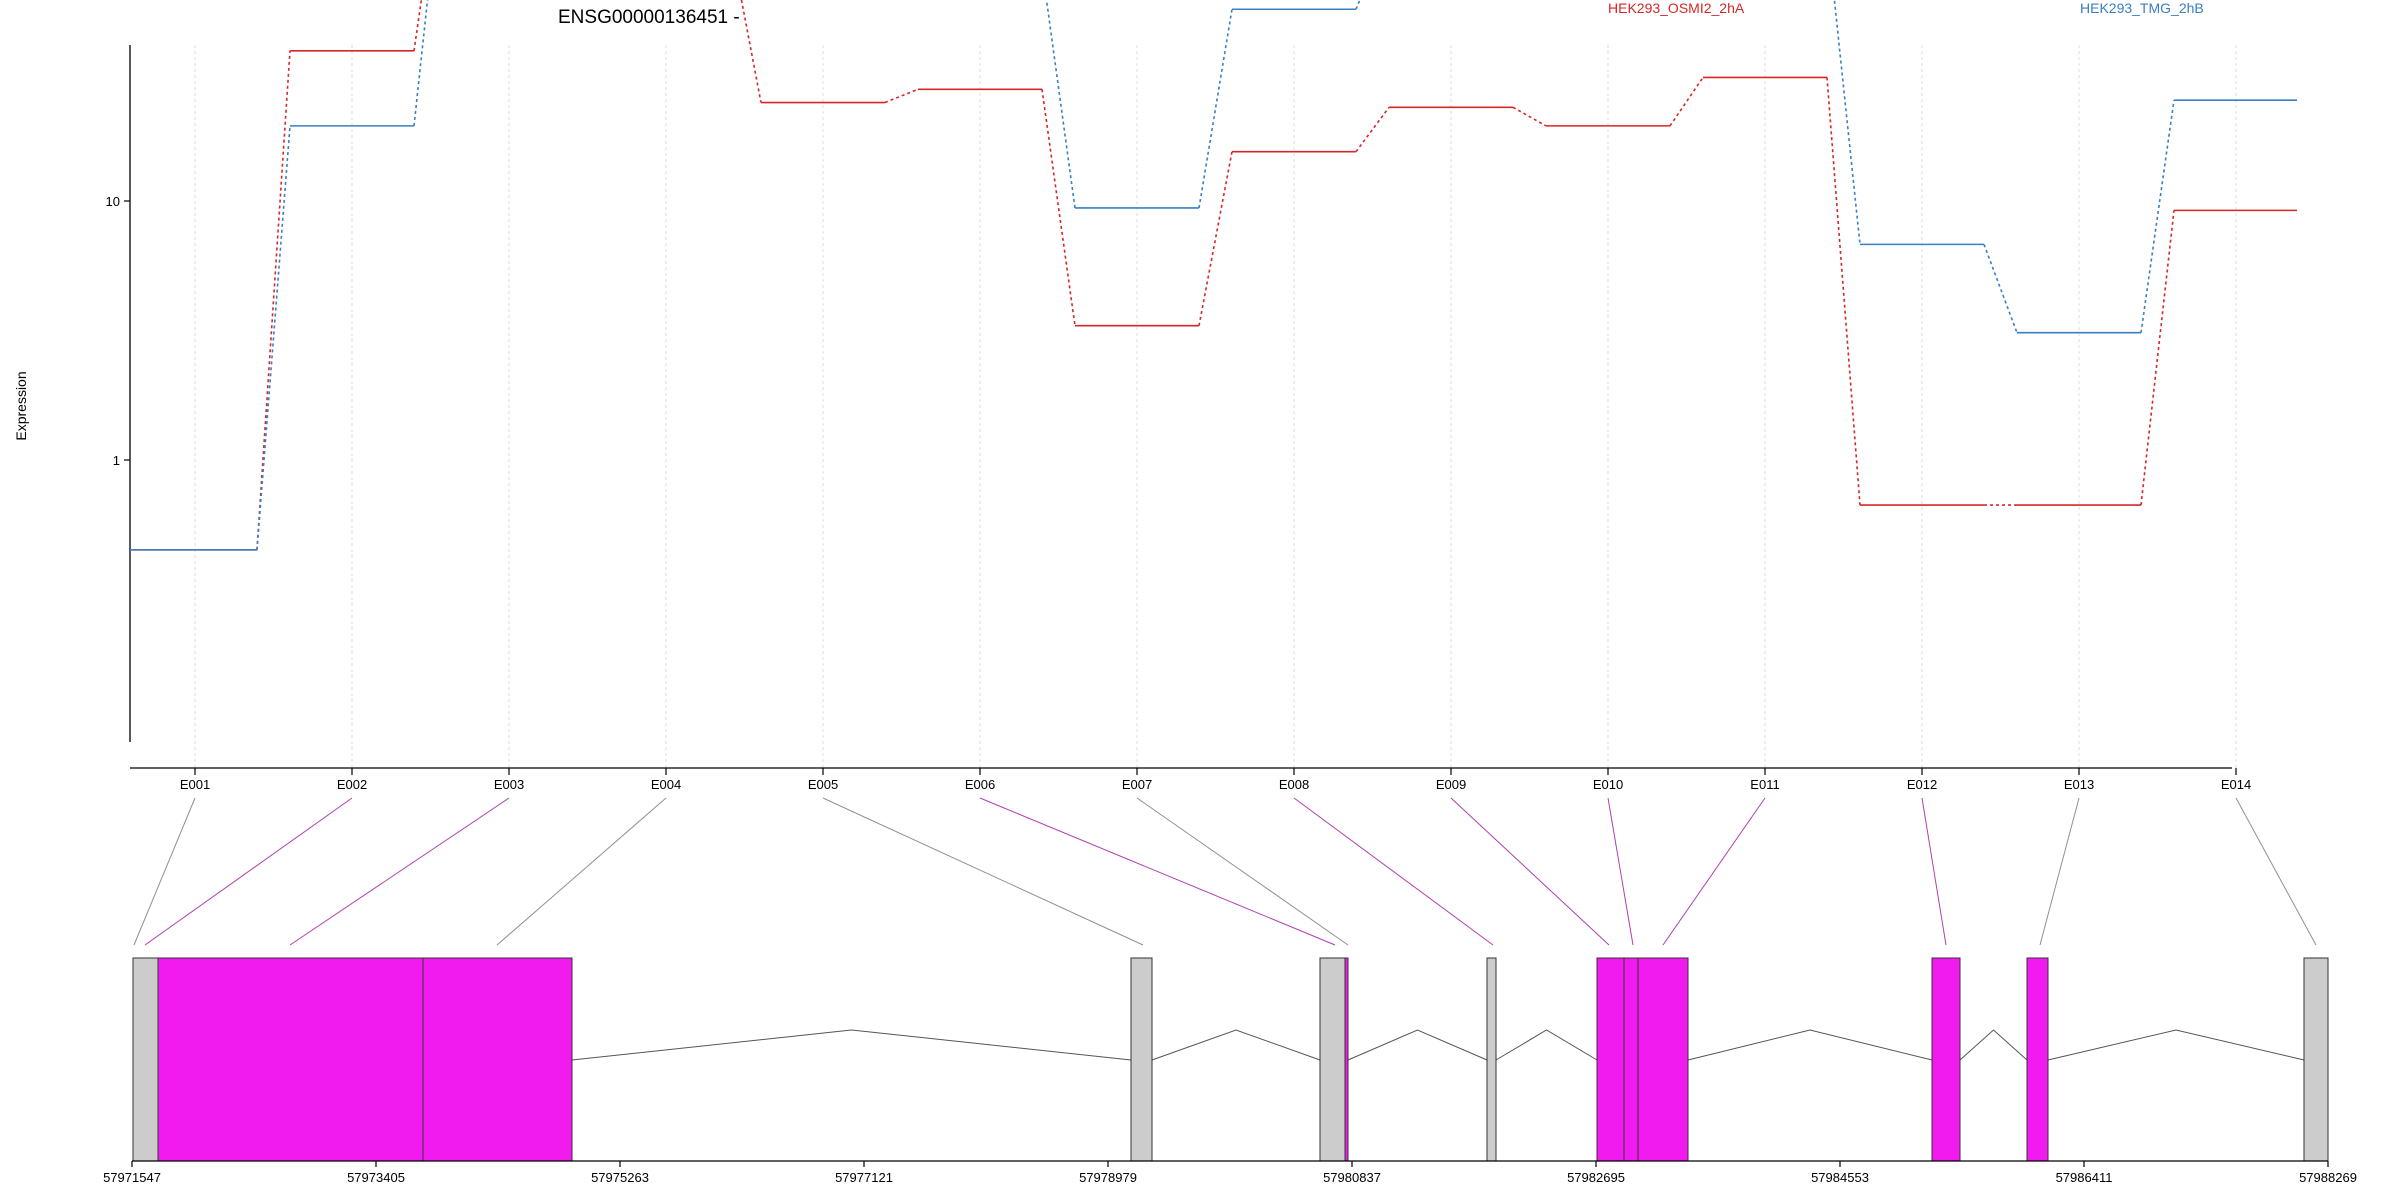 The height and width of the screenshot is (1200, 2400). I want to click on x-tick-label: E014, so click(2236, 784).